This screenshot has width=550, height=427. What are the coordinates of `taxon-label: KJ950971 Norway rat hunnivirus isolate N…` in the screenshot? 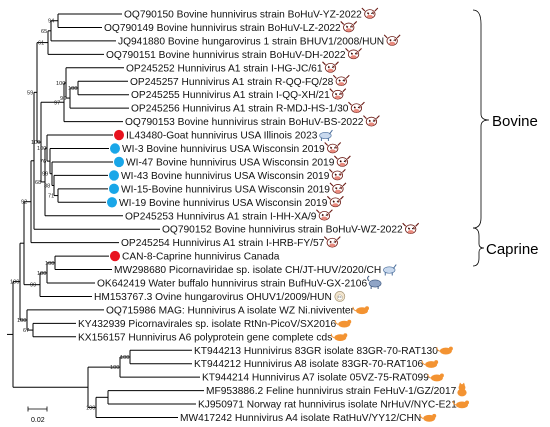 It's located at (327, 405).